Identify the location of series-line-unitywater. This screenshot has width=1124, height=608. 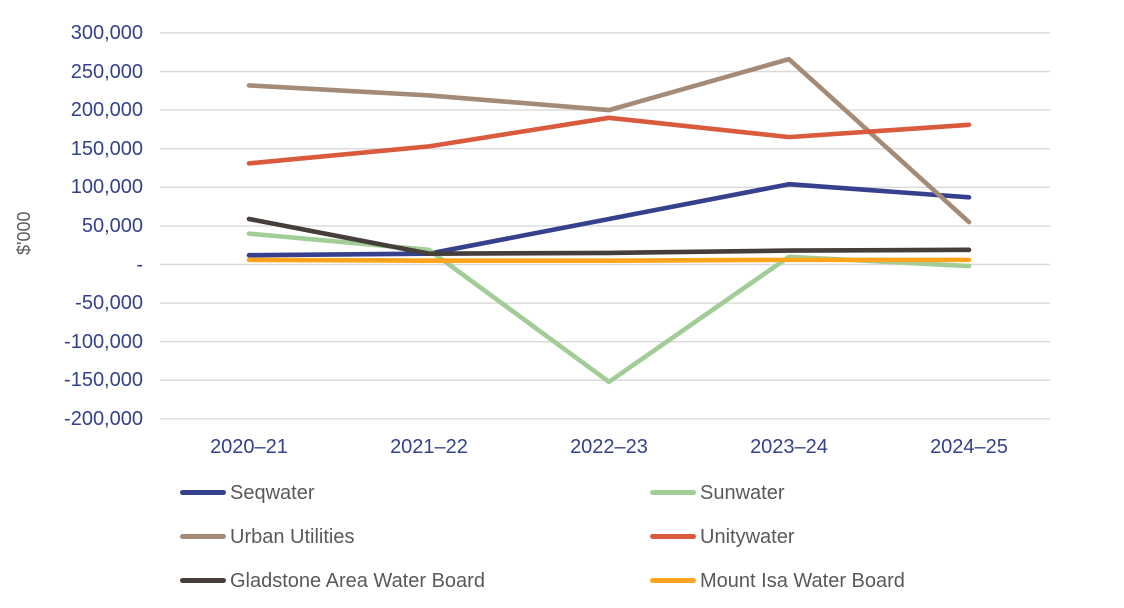
(609, 140).